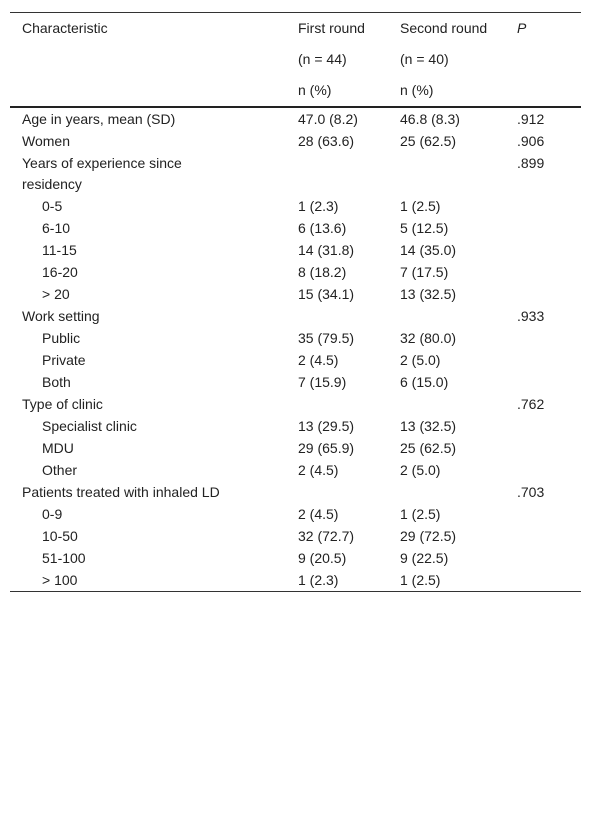  What do you see at coordinates (60, 536) in the screenshot?
I see `row-label: 10-50` at bounding box center [60, 536].